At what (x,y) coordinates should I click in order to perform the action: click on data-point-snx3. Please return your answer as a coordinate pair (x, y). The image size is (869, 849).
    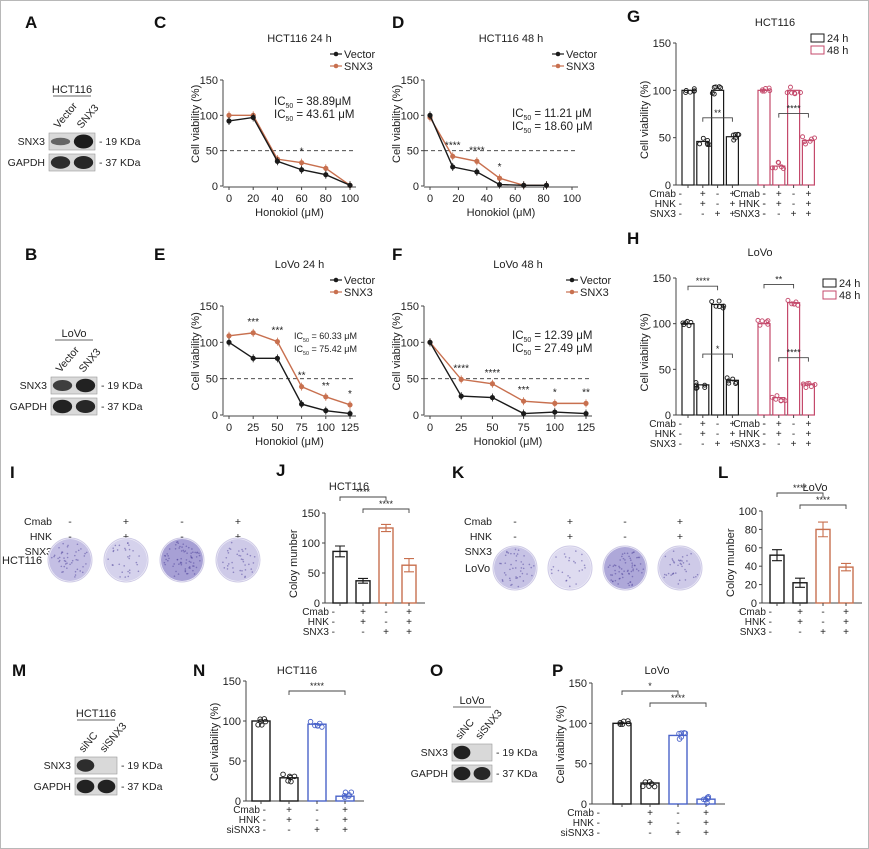
    Looking at the image, I should click on (492, 384).